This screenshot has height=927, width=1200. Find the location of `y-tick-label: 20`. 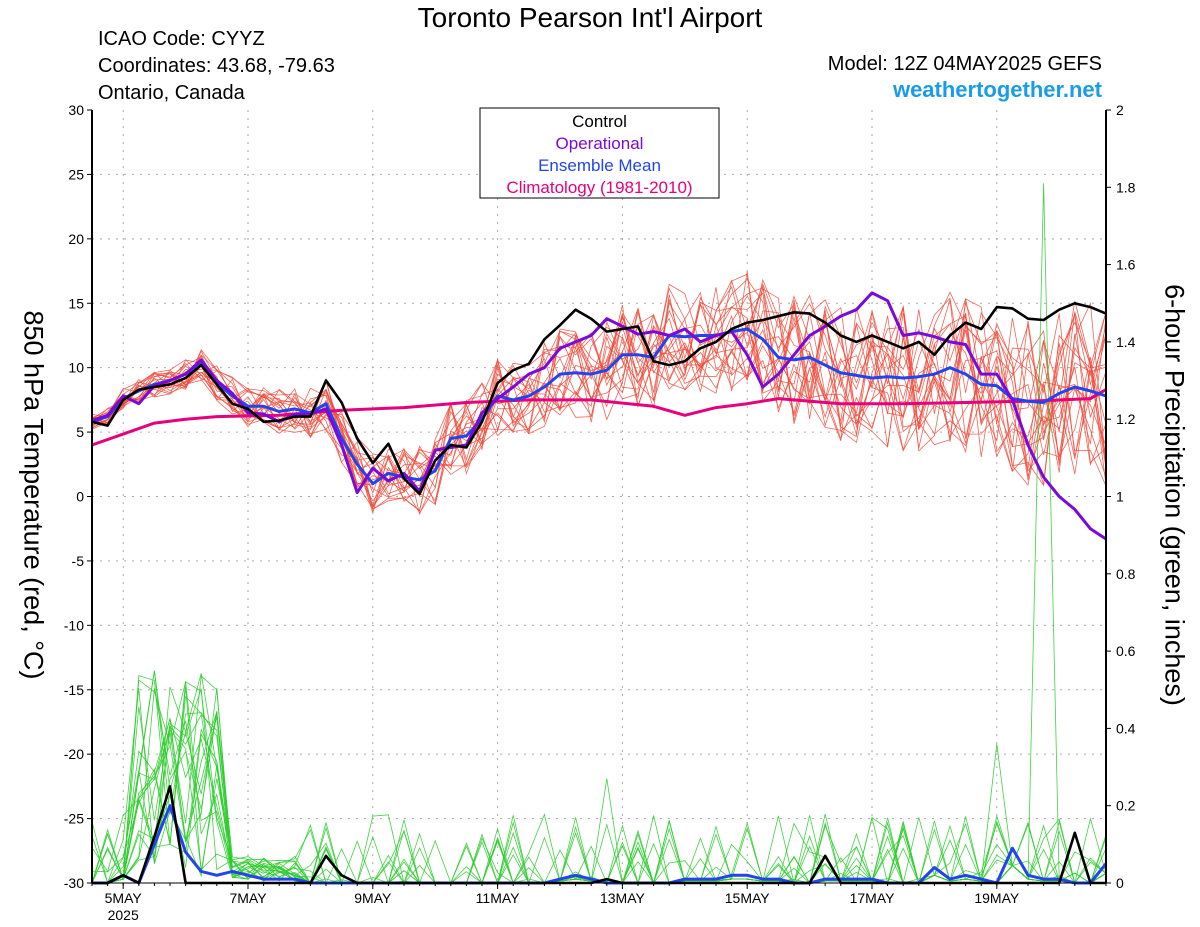

y-tick-label: 20 is located at coordinates (76, 239).